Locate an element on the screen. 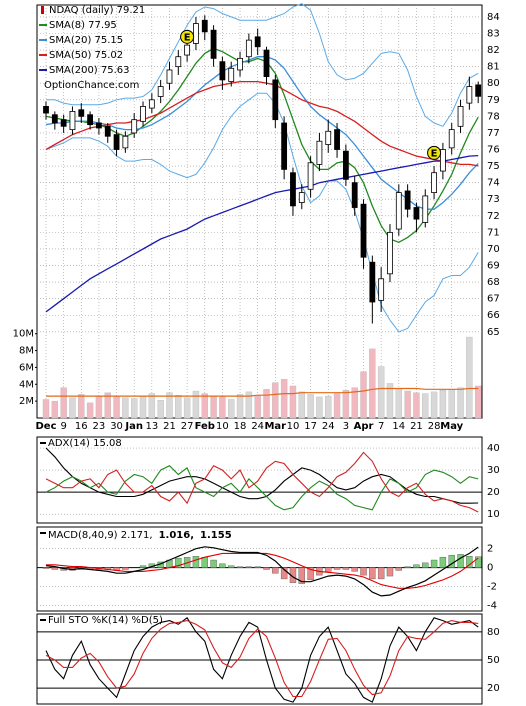 Image resolution: width=526 pixels, height=706 pixels. x-tick-label: 24 is located at coordinates (257, 426).